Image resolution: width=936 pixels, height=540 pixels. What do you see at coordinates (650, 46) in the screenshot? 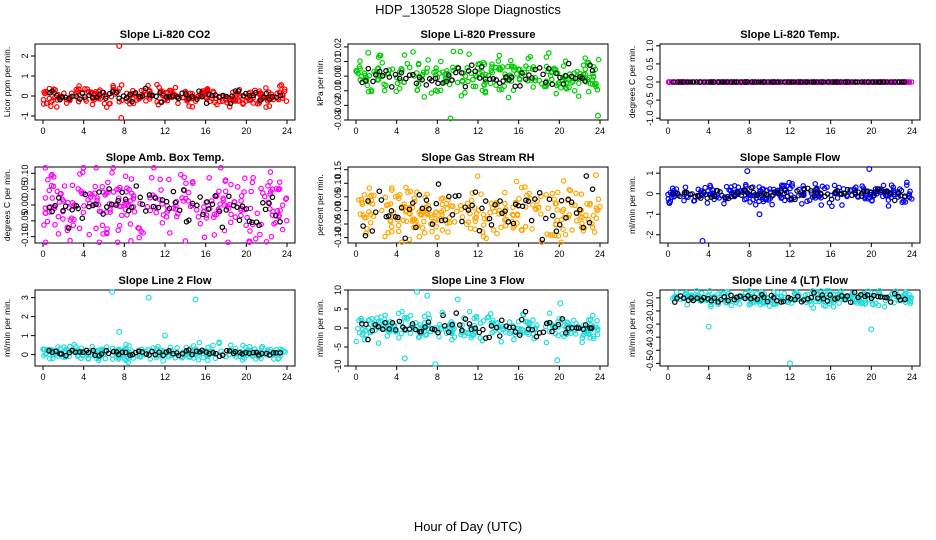
I see `y-tick-label: 1.0` at bounding box center [650, 46].